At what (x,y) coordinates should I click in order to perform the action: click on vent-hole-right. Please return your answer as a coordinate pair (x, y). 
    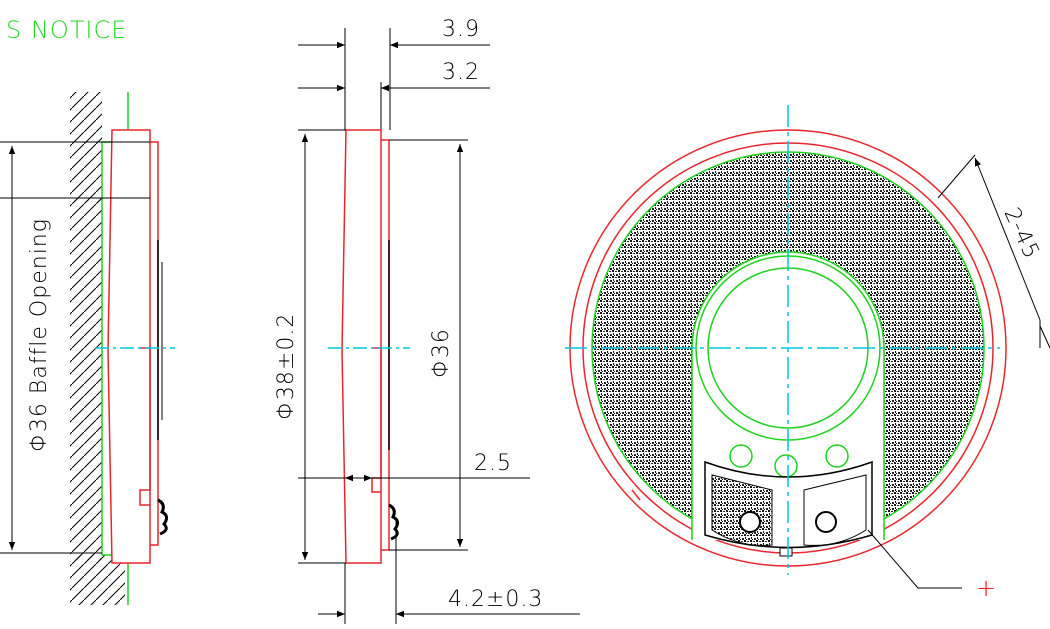
    Looking at the image, I should click on (837, 456).